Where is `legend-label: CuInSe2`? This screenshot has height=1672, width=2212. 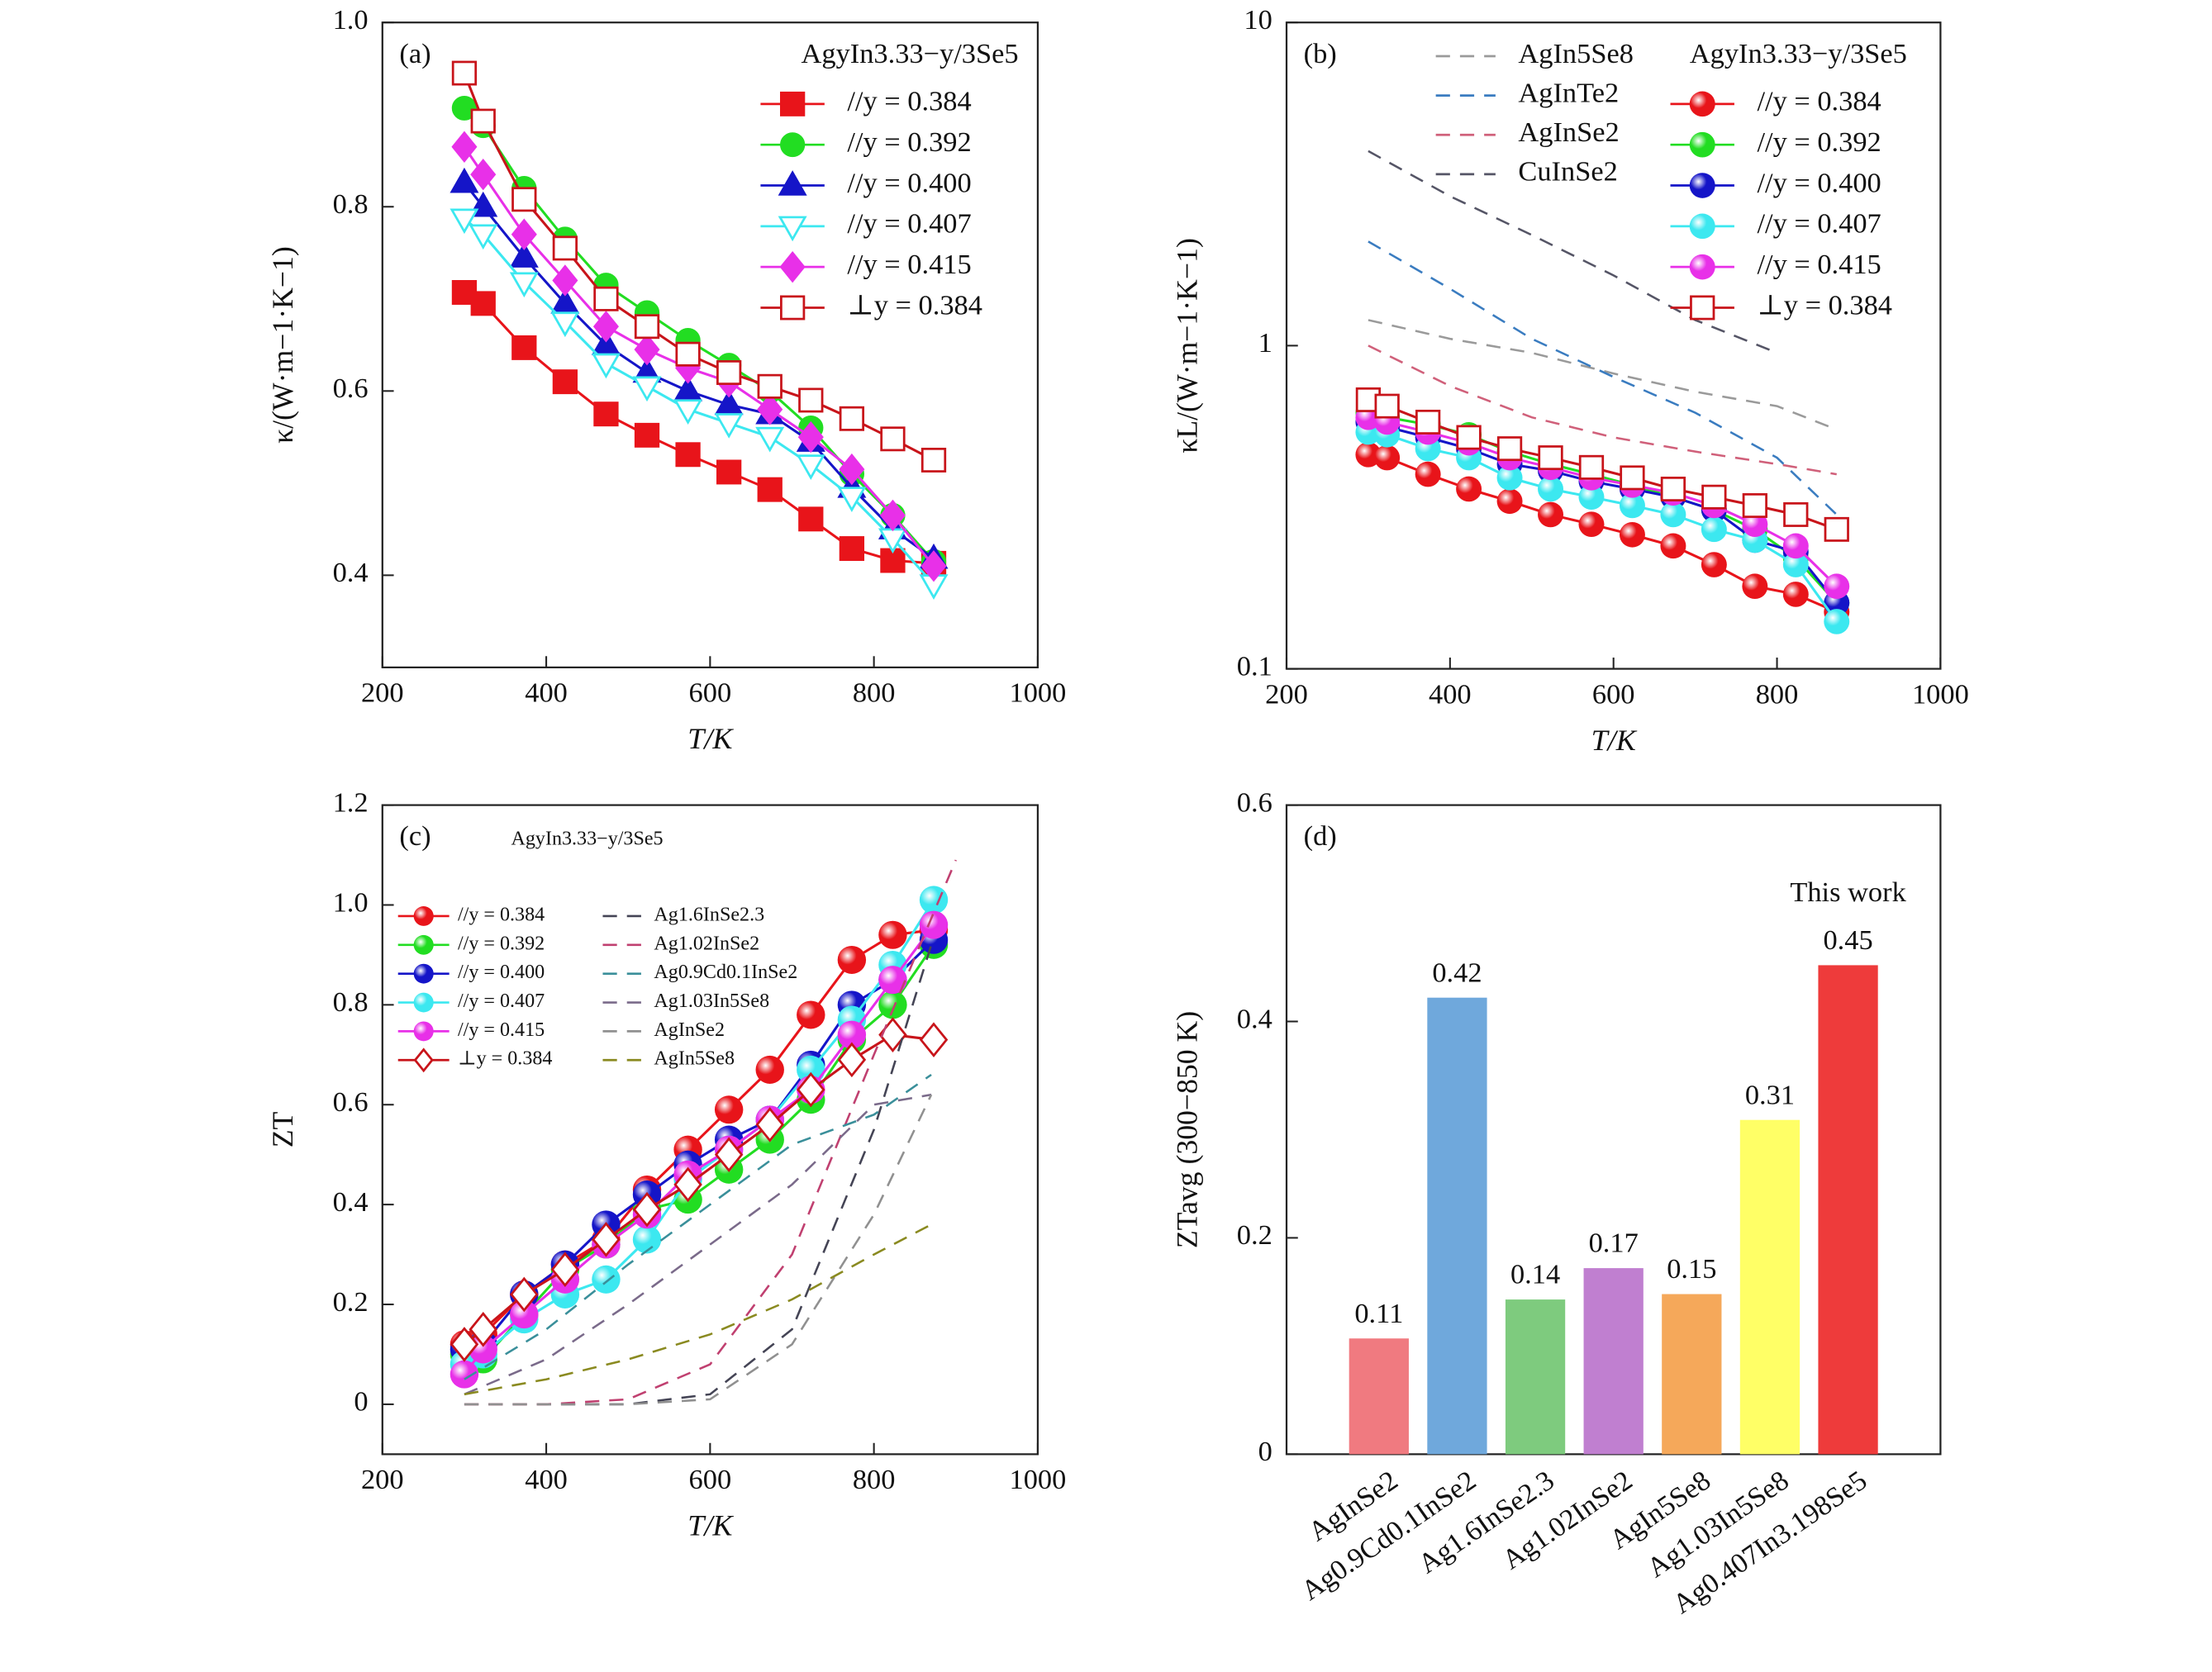 legend-label: CuInSe2 is located at coordinates (1567, 172).